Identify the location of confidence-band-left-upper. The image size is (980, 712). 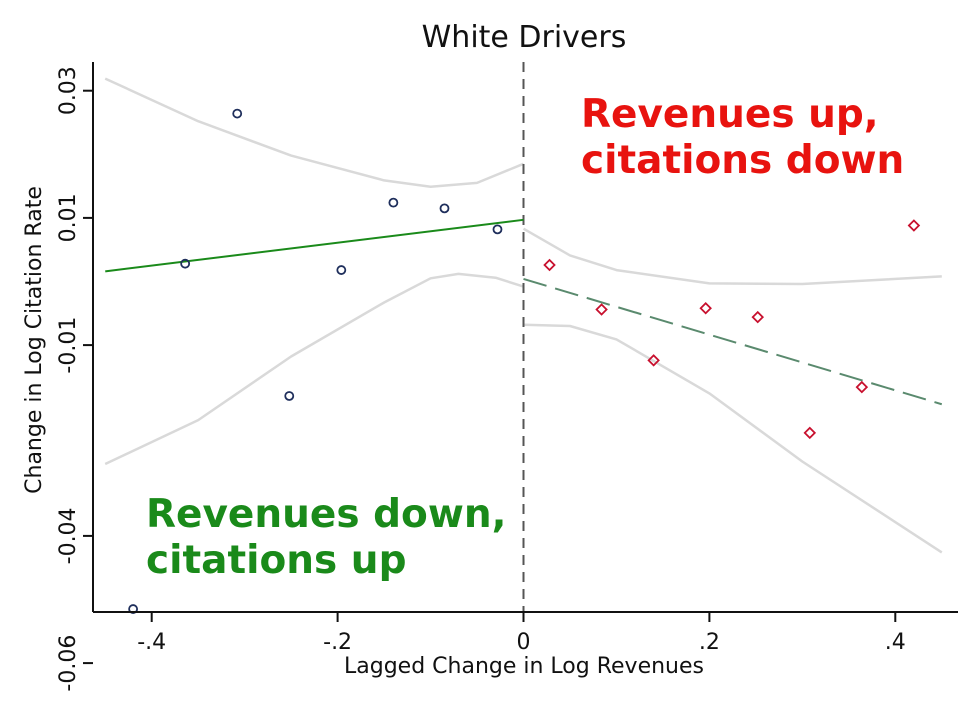
(314, 132).